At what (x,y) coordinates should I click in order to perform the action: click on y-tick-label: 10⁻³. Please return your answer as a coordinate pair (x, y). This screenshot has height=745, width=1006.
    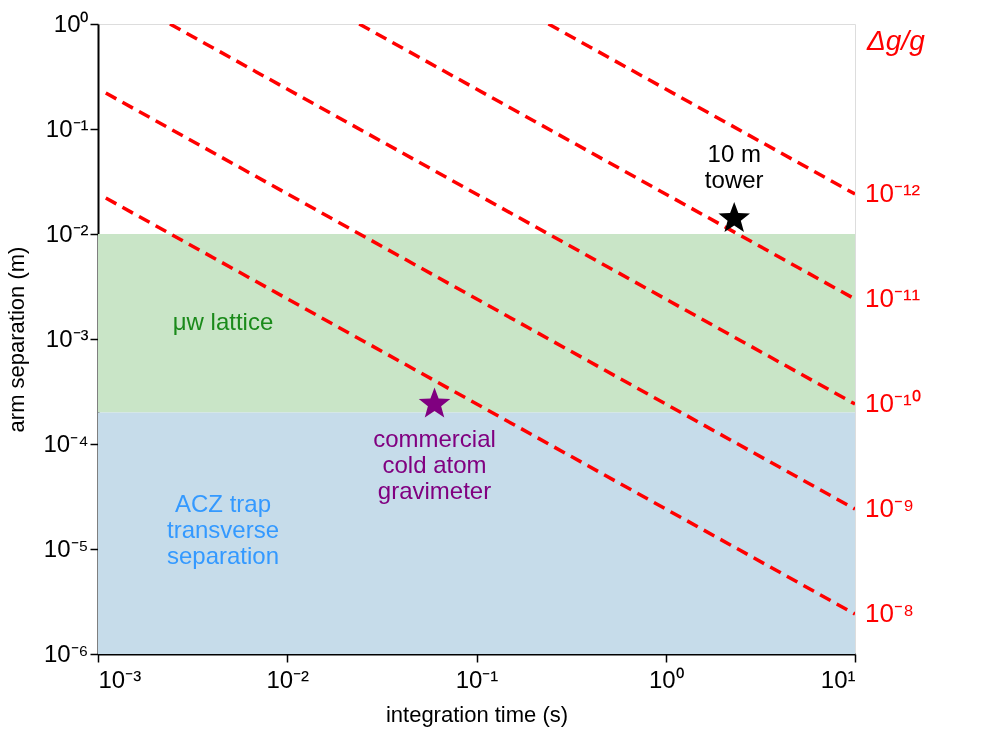
    Looking at the image, I should click on (67, 338).